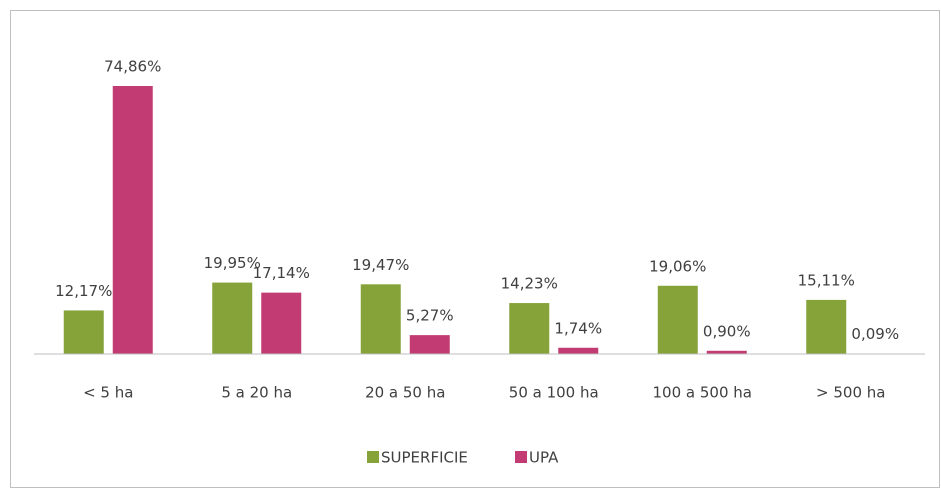  Describe the element at coordinates (132, 67) in the screenshot. I see `value-label: 74,86%` at that location.